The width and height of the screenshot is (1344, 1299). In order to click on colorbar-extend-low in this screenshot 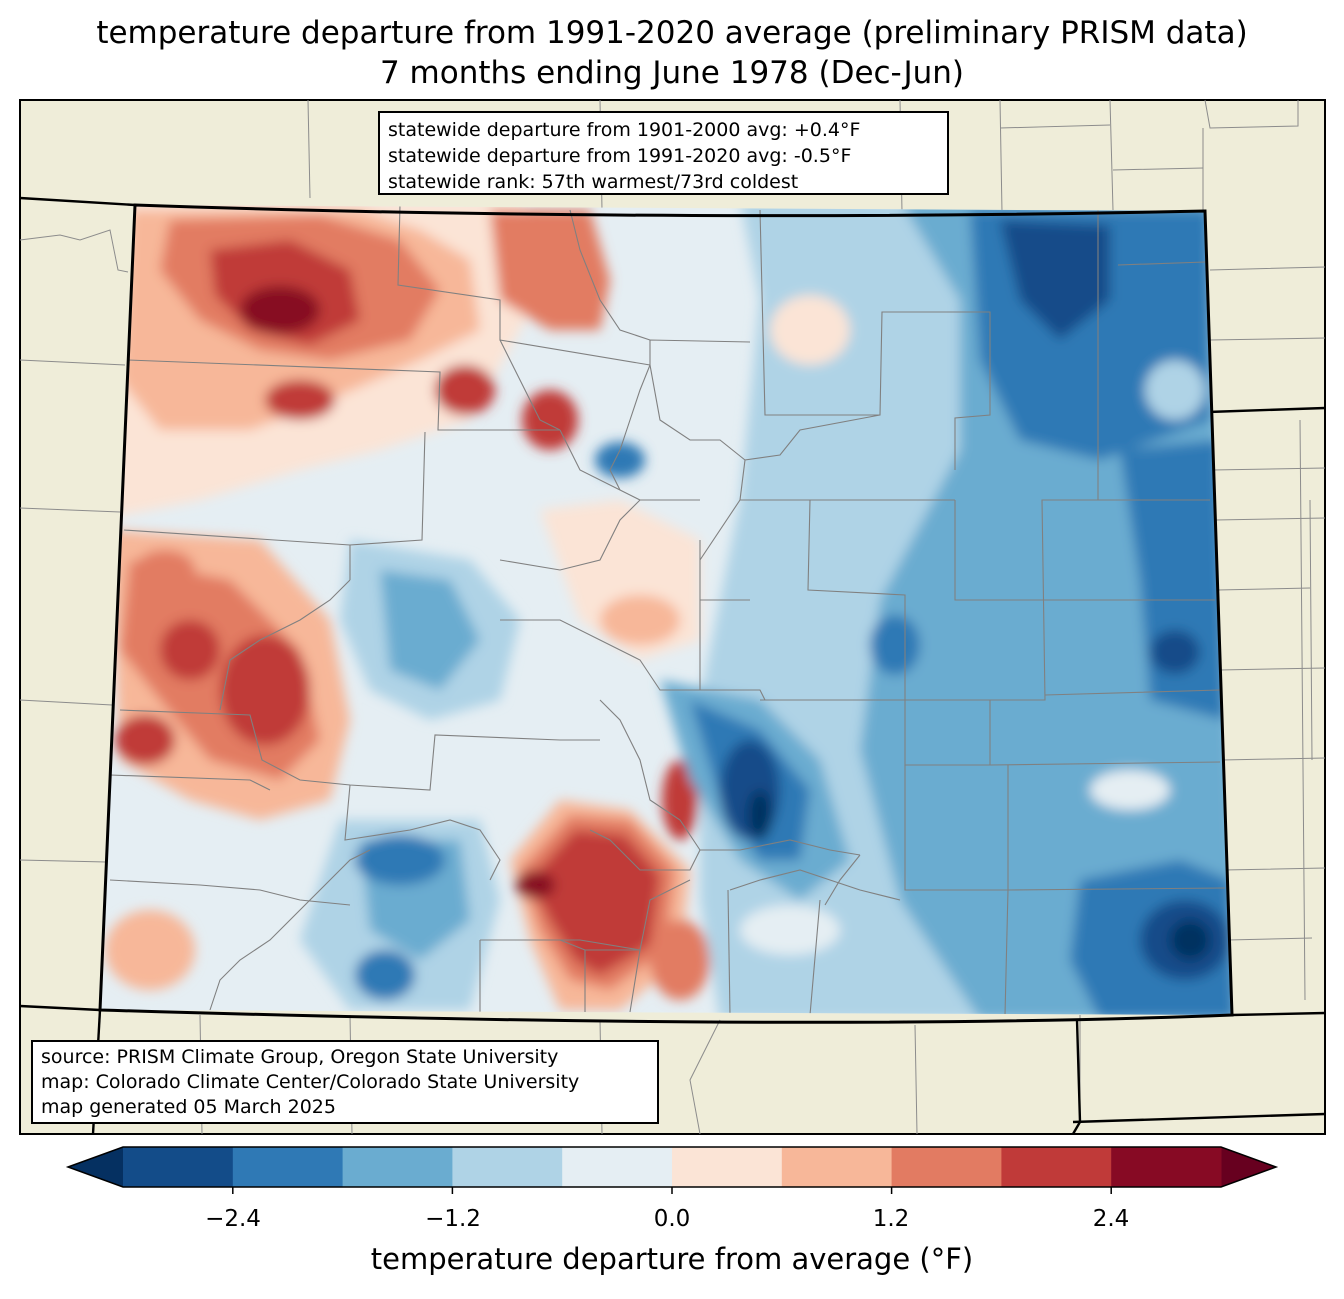, I will do `click(95, 1167)`.